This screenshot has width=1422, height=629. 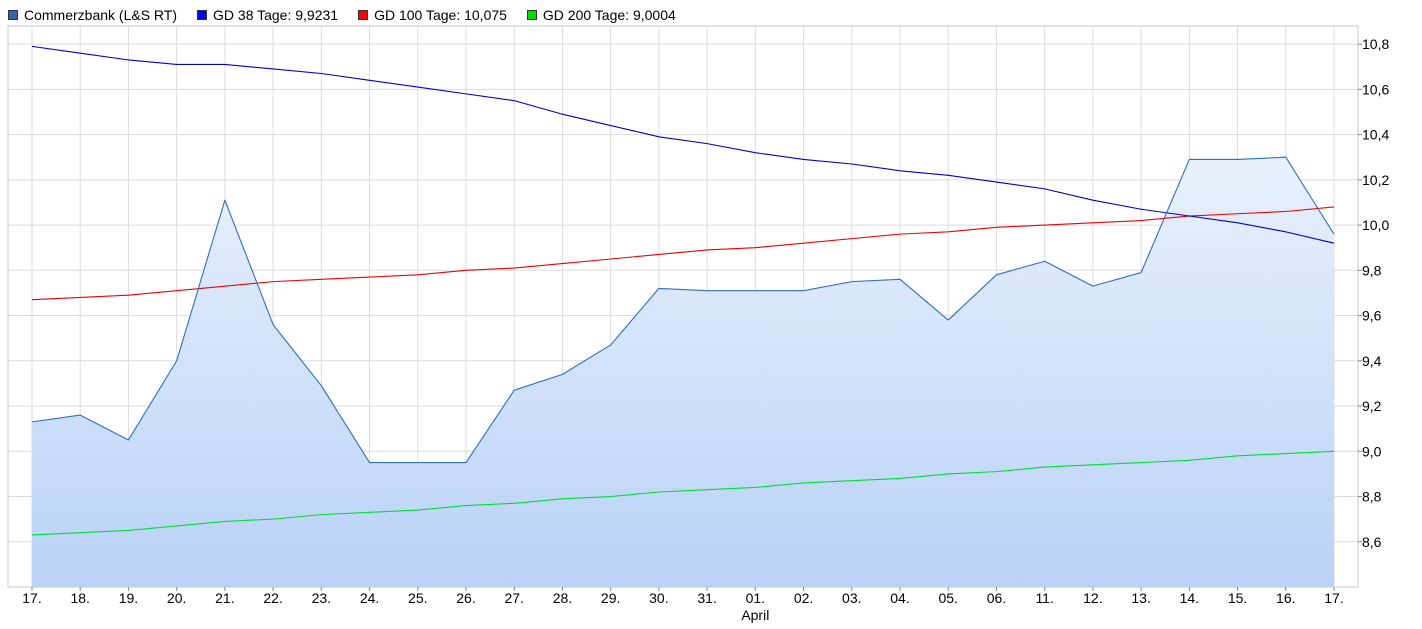 What do you see at coordinates (1375, 180) in the screenshot?
I see `y-tick-label: 10,2` at bounding box center [1375, 180].